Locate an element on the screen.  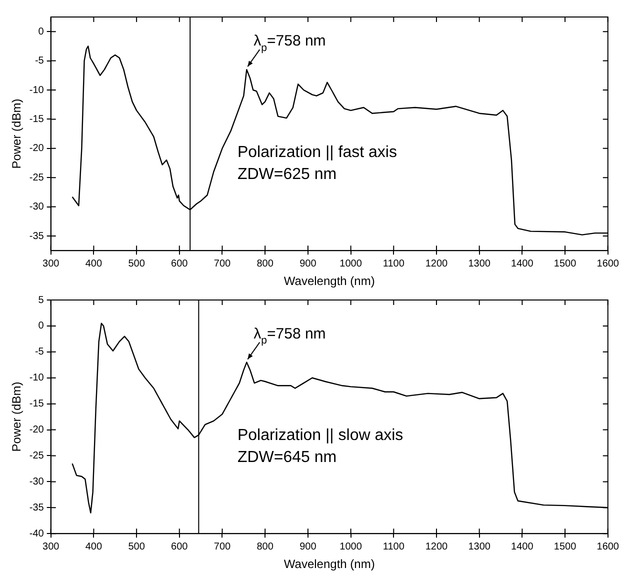
y-tick-label: 5 is located at coordinates (41, 300).